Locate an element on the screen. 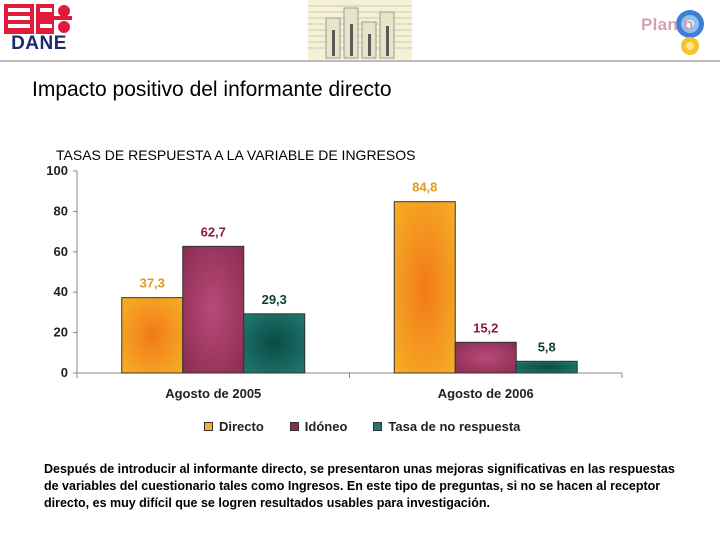 Image resolution: width=720 pixels, height=540 pixels. y-tick-label: 100 is located at coordinates (57, 170).